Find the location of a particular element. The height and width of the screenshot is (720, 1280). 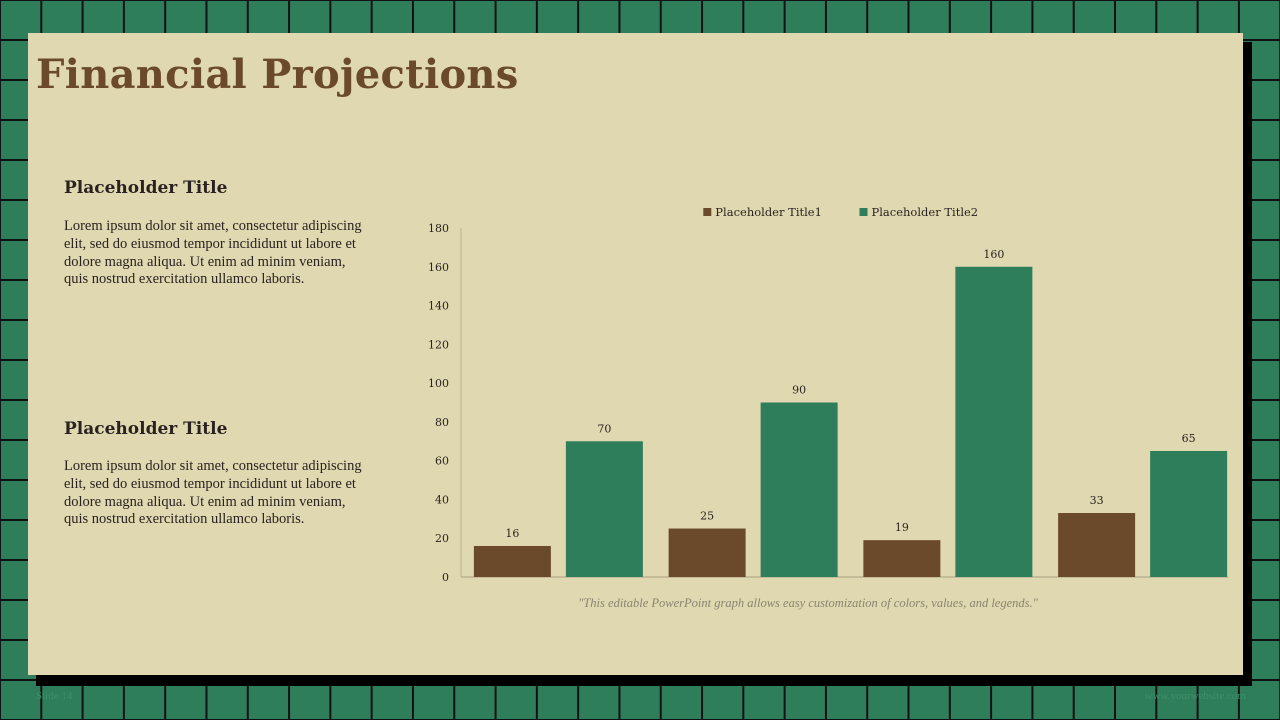

block-1-title: Placeholder Title is located at coordinates (146, 188).